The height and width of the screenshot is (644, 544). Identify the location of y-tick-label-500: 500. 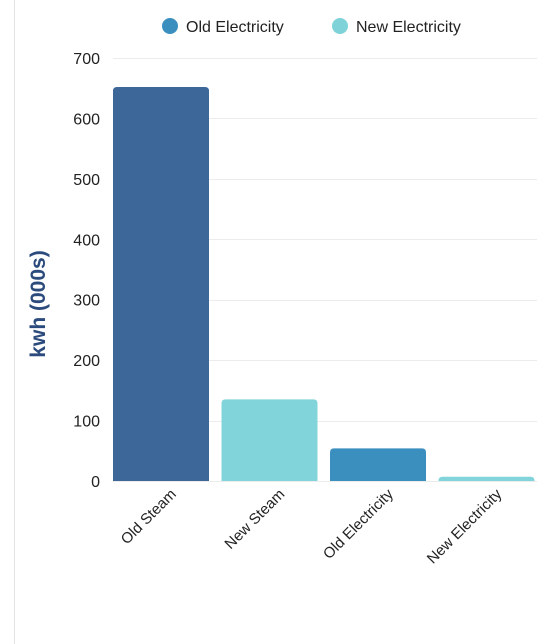
(86, 180).